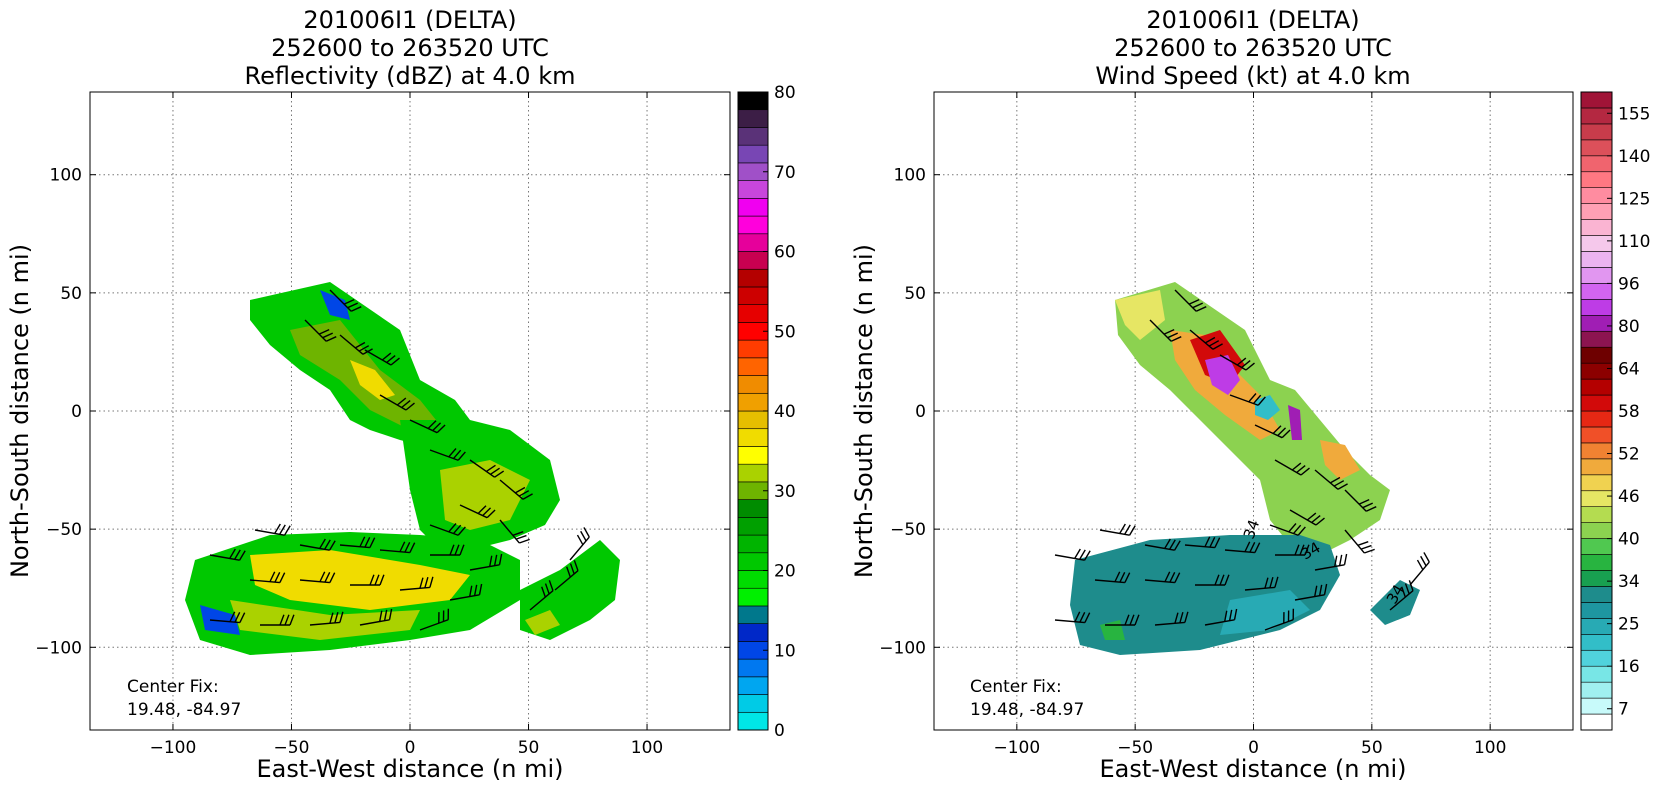  I want to click on right-ytick-label: −100, so click(902, 648).